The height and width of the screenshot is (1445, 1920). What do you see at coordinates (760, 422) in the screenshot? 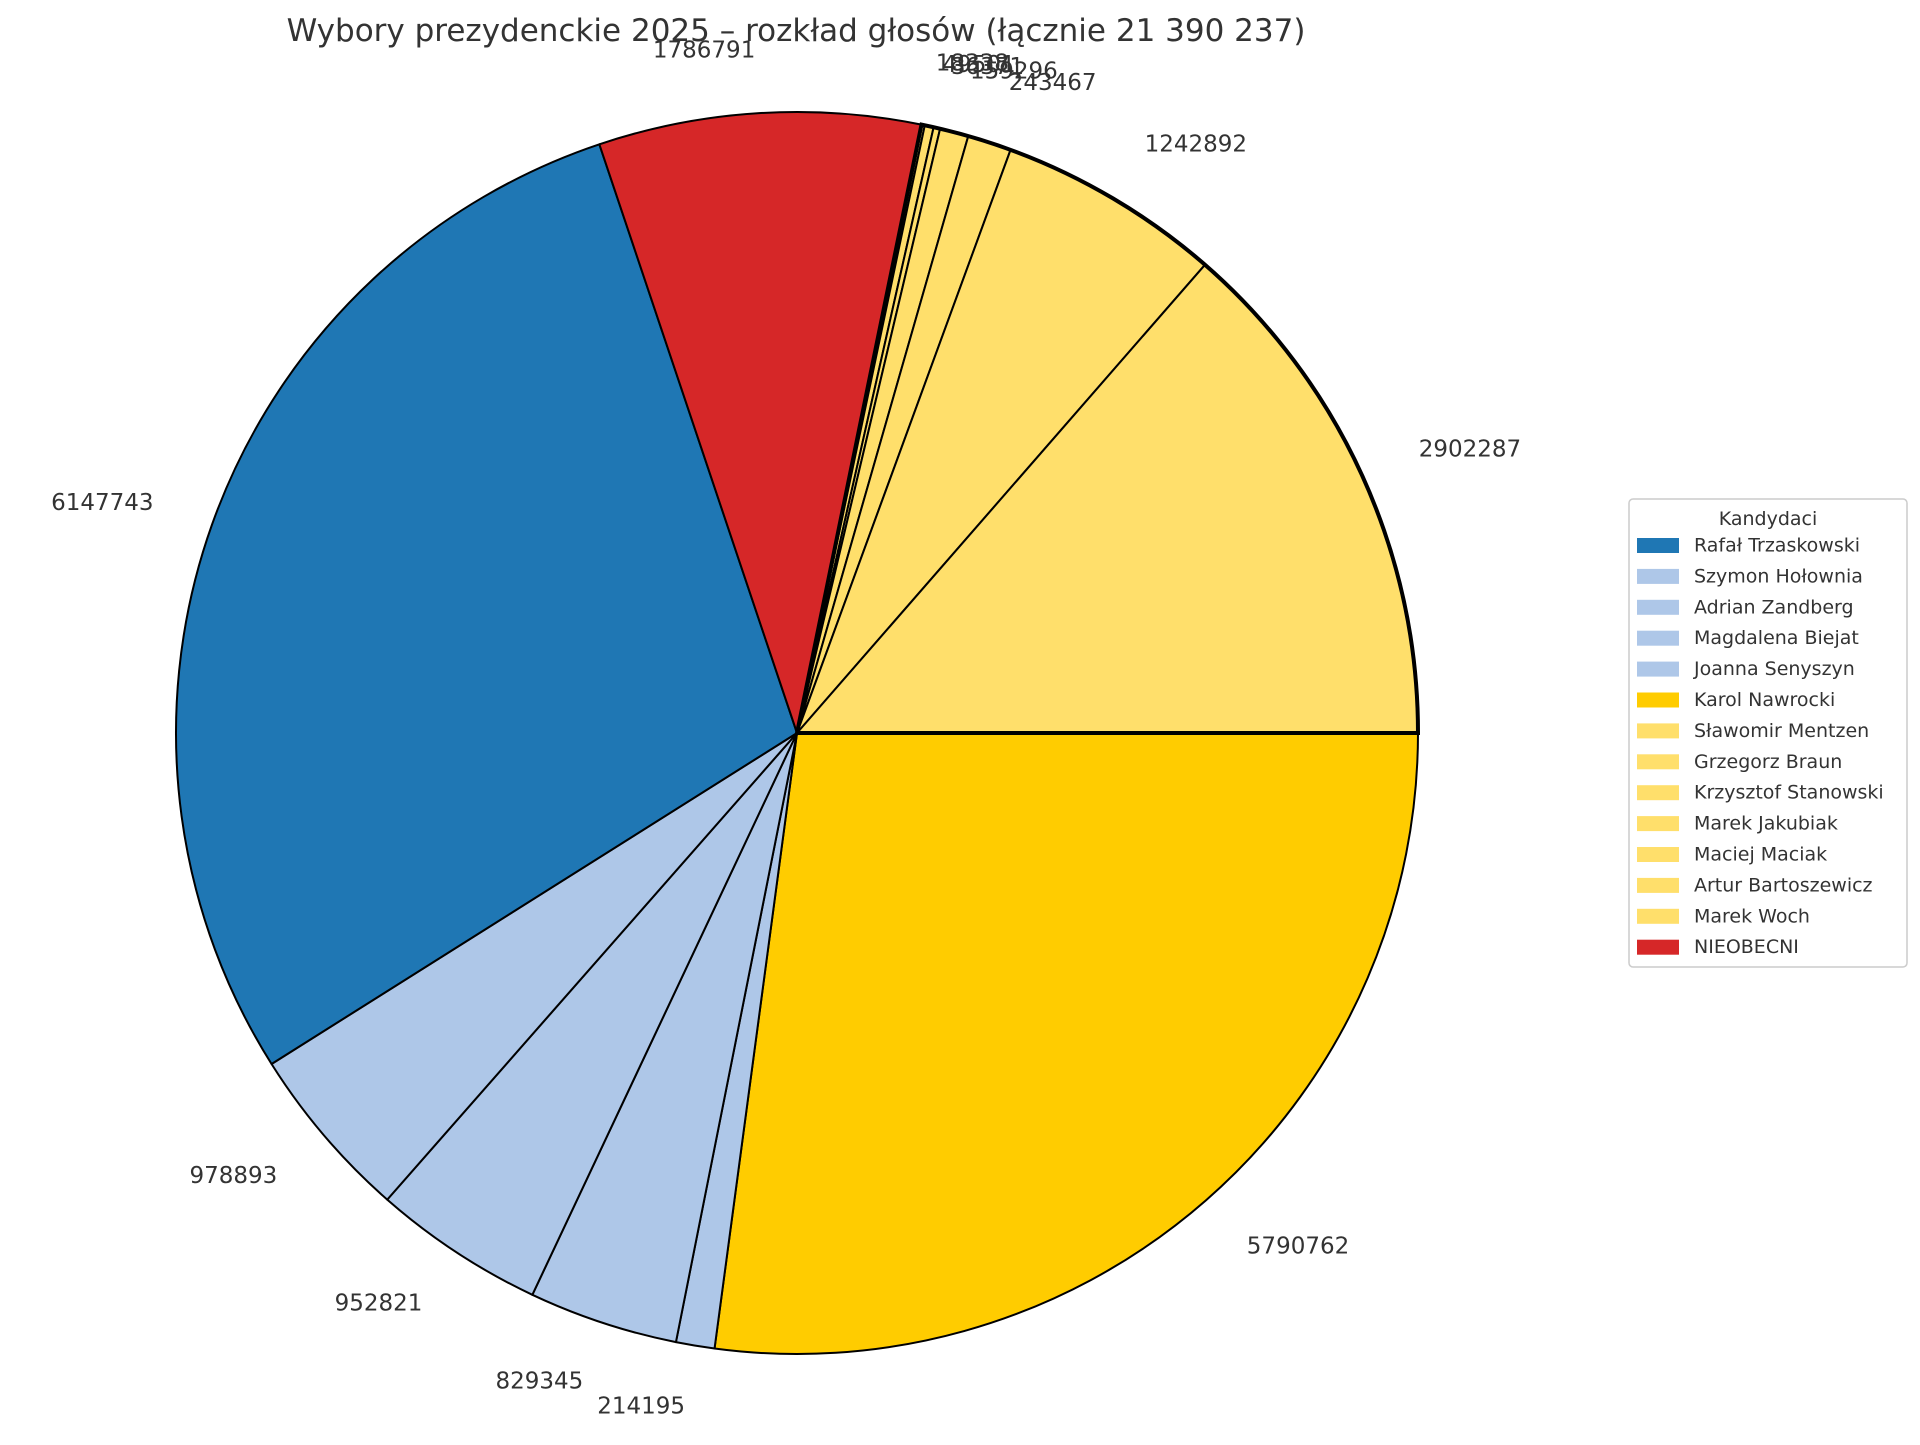
I see `pie-slice-nieobecni` at bounding box center [760, 422].